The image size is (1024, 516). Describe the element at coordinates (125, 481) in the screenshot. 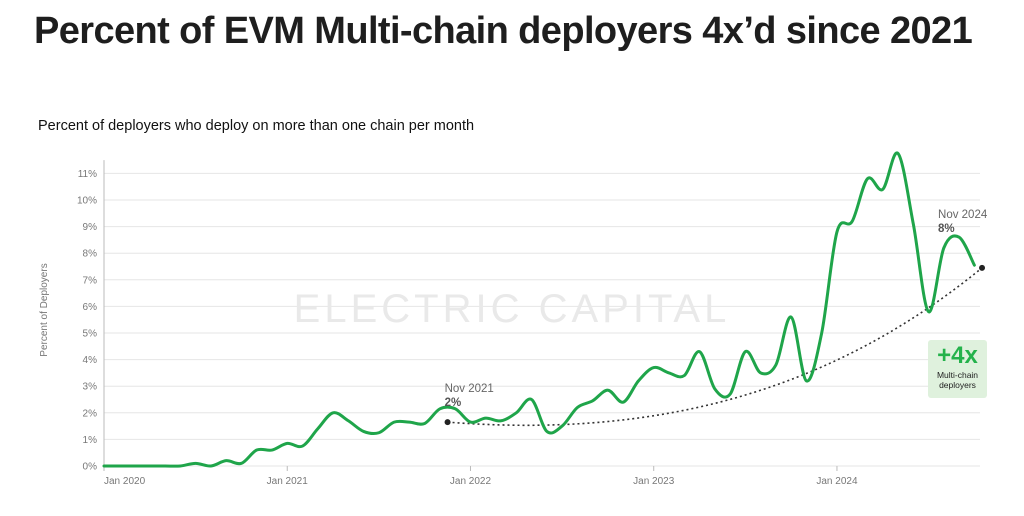

I see `x-tick-label: Jan 2020` at that location.